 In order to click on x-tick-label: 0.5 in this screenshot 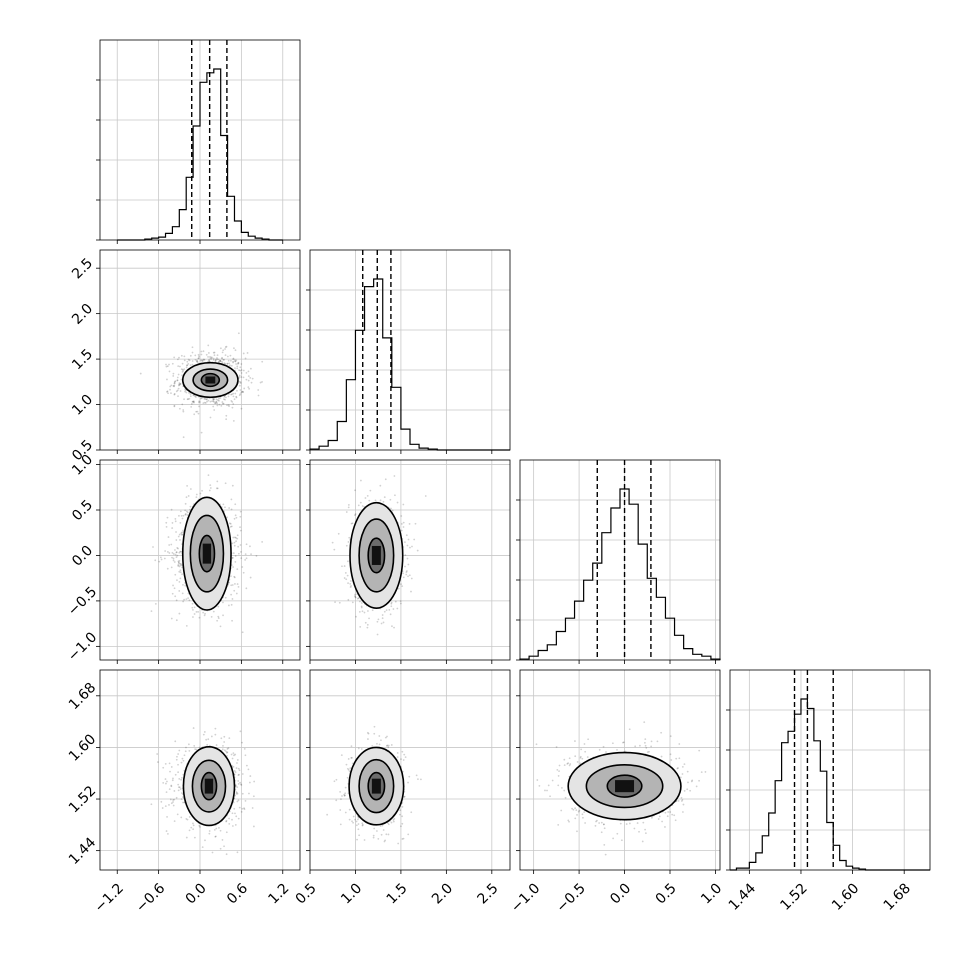, I will do `click(306, 893)`.